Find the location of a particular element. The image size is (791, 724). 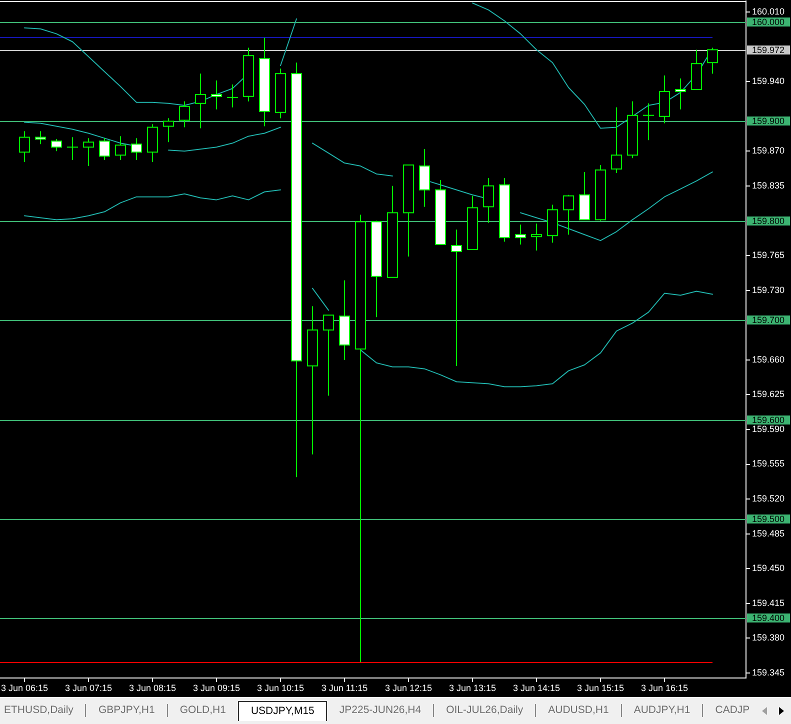

x-tick-label: 3 Jun 14:15 is located at coordinates (536, 687).